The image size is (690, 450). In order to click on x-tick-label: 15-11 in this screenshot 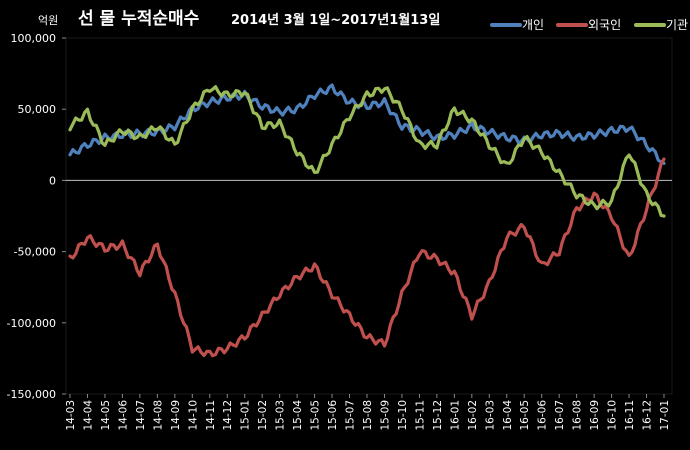, I will do `click(420, 415)`.